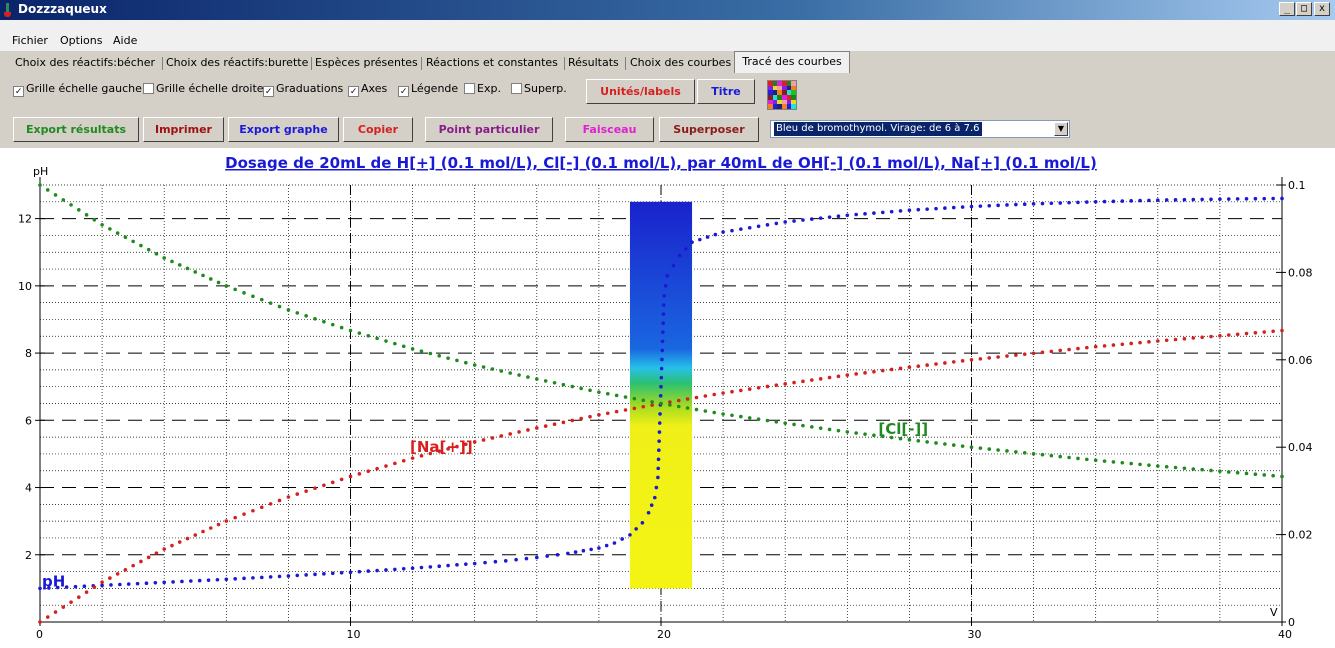  What do you see at coordinates (183, 129) in the screenshot?
I see `imprimer-button: Imprimer` at bounding box center [183, 129].